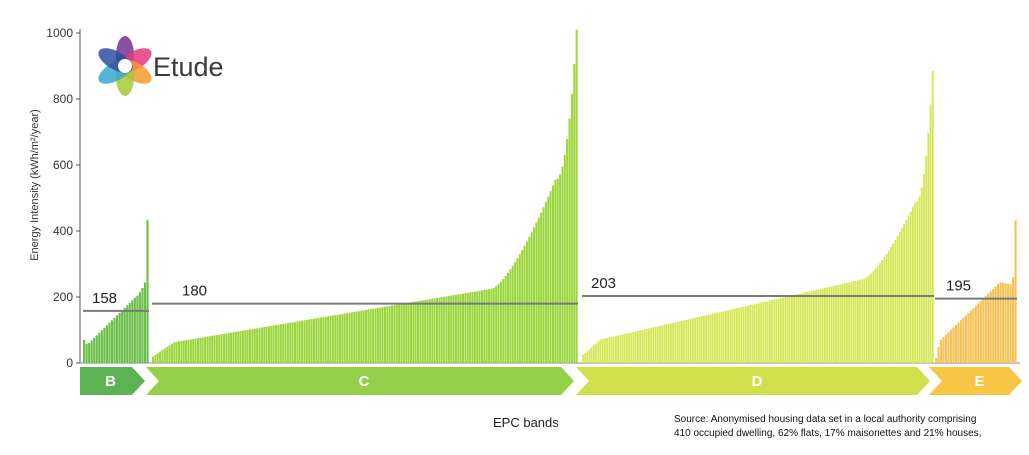 The height and width of the screenshot is (455, 1029). What do you see at coordinates (364, 381) in the screenshot?
I see `epc-band-label: C` at bounding box center [364, 381].